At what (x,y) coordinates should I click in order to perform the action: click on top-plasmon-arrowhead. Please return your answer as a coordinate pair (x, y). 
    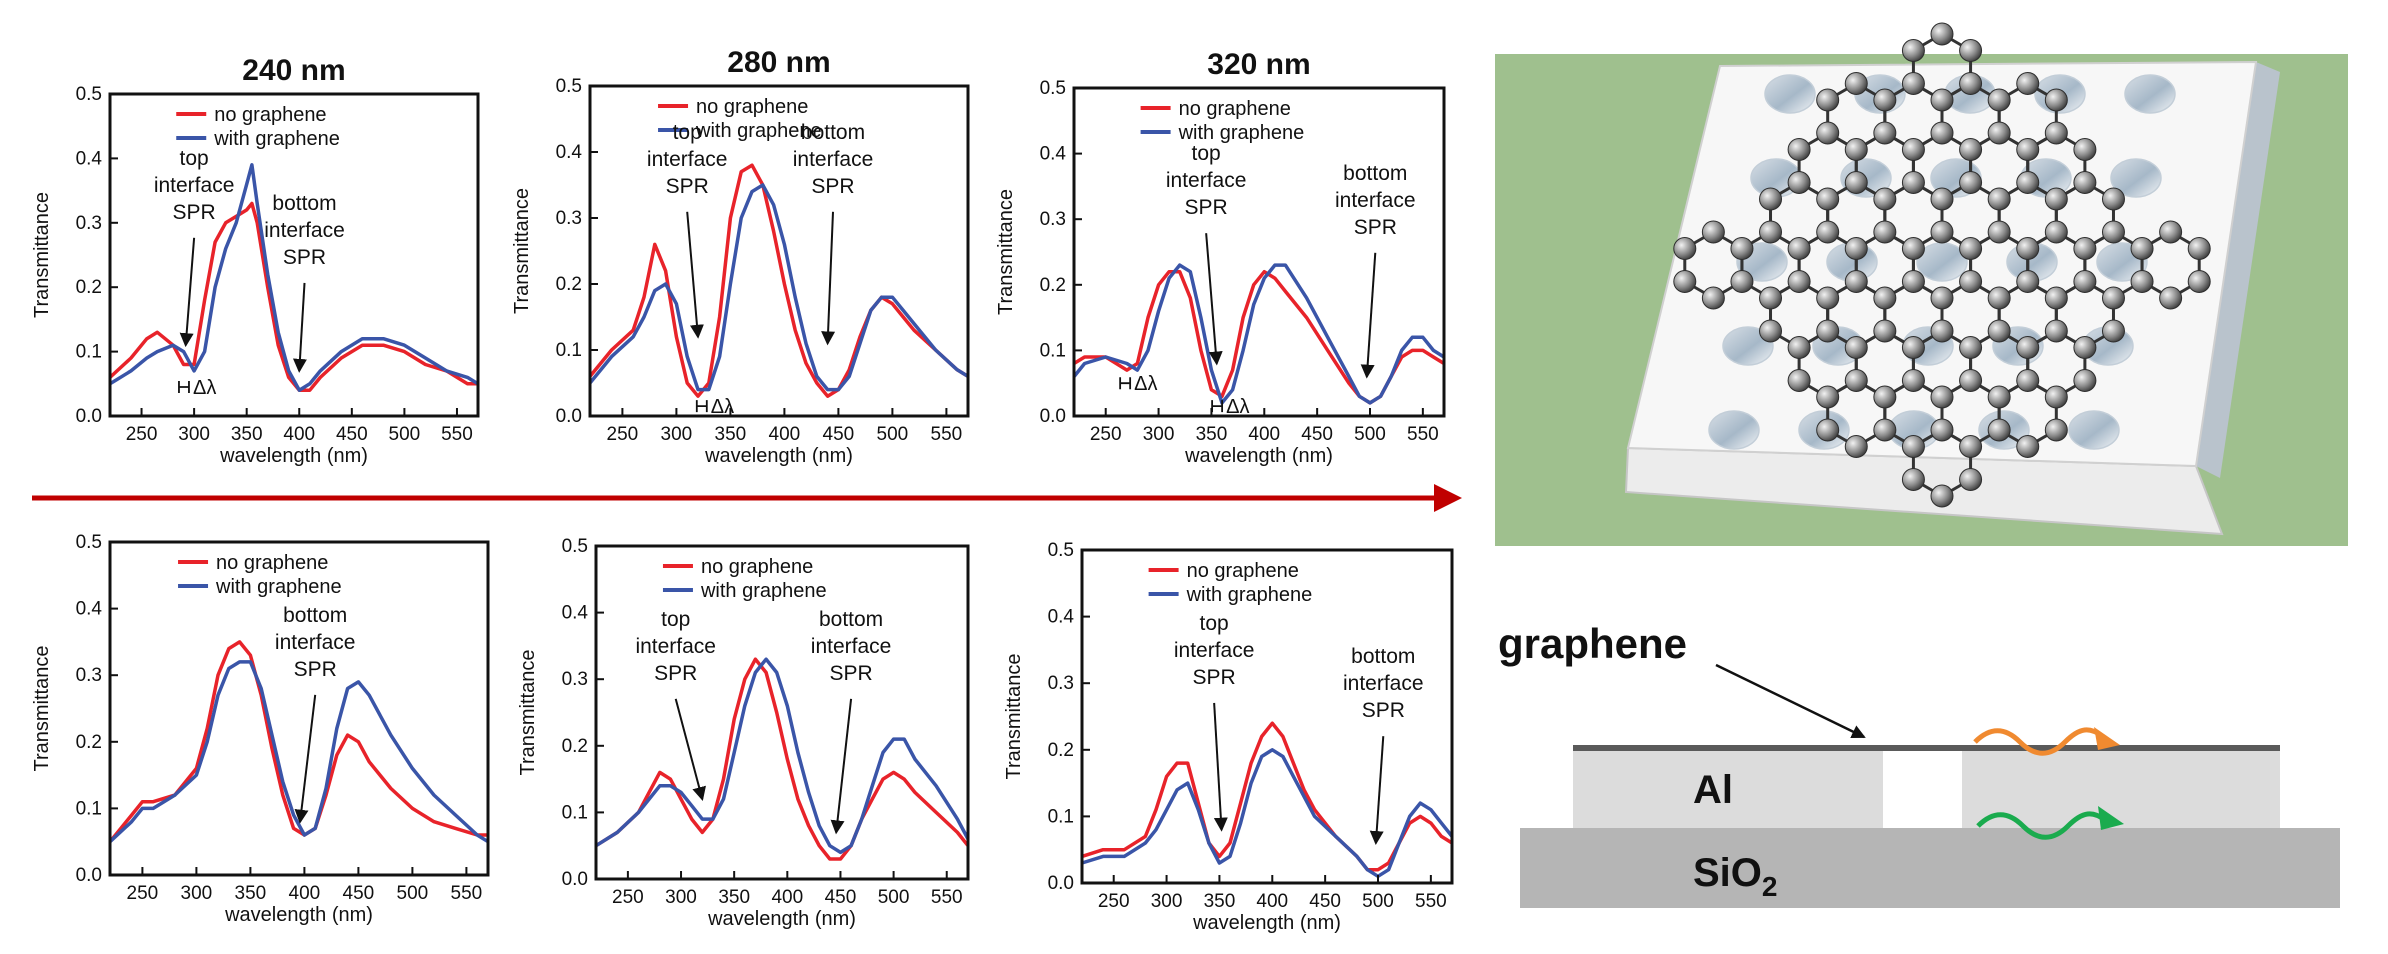
    Looking at the image, I should click on (2107, 738).